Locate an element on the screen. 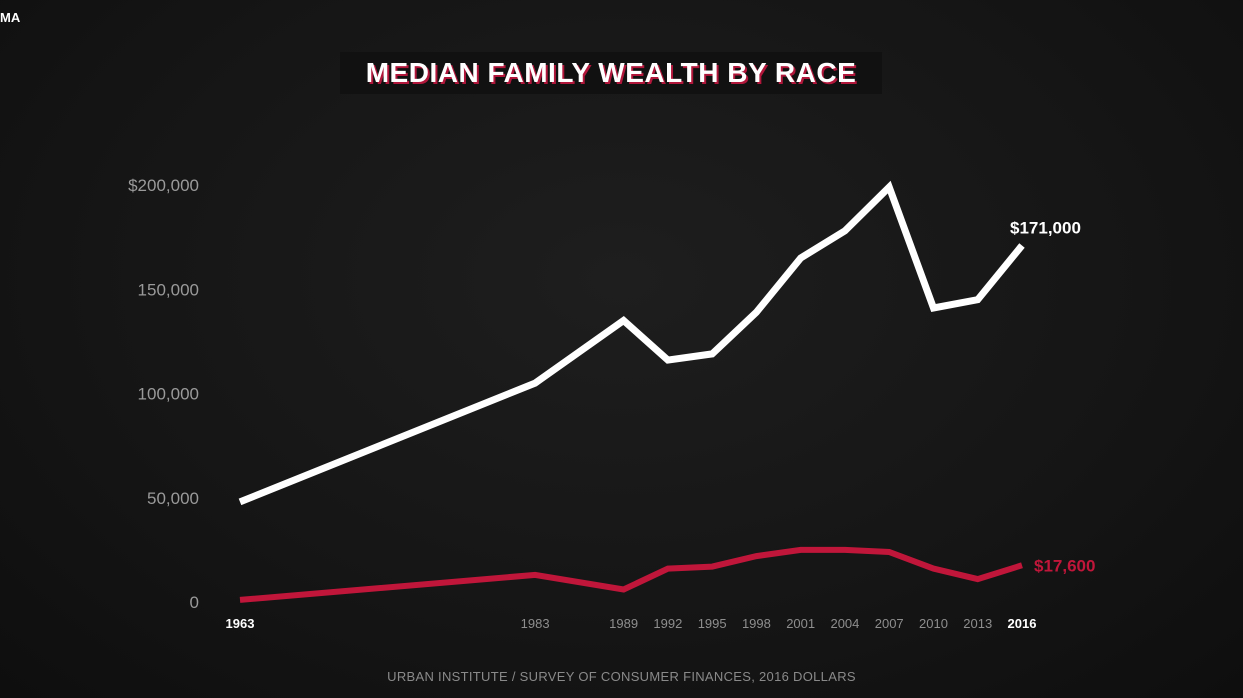 The image size is (1243, 698). x-tick-label: 1989 is located at coordinates (623, 623).